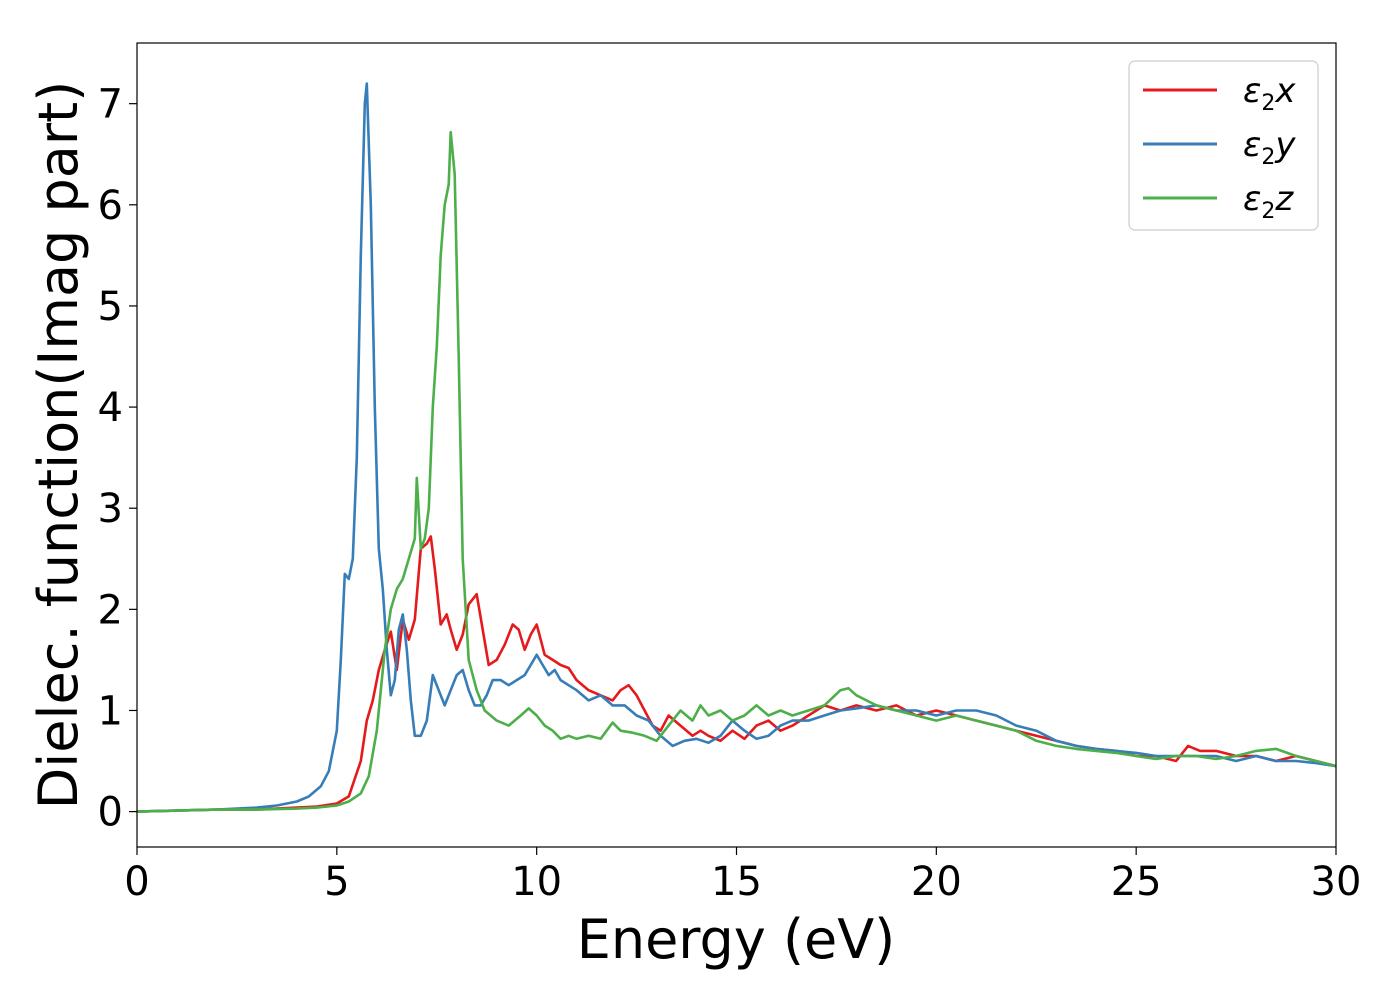  What do you see at coordinates (1269, 93) in the screenshot?
I see `legend-label-0: ε2x` at bounding box center [1269, 93].